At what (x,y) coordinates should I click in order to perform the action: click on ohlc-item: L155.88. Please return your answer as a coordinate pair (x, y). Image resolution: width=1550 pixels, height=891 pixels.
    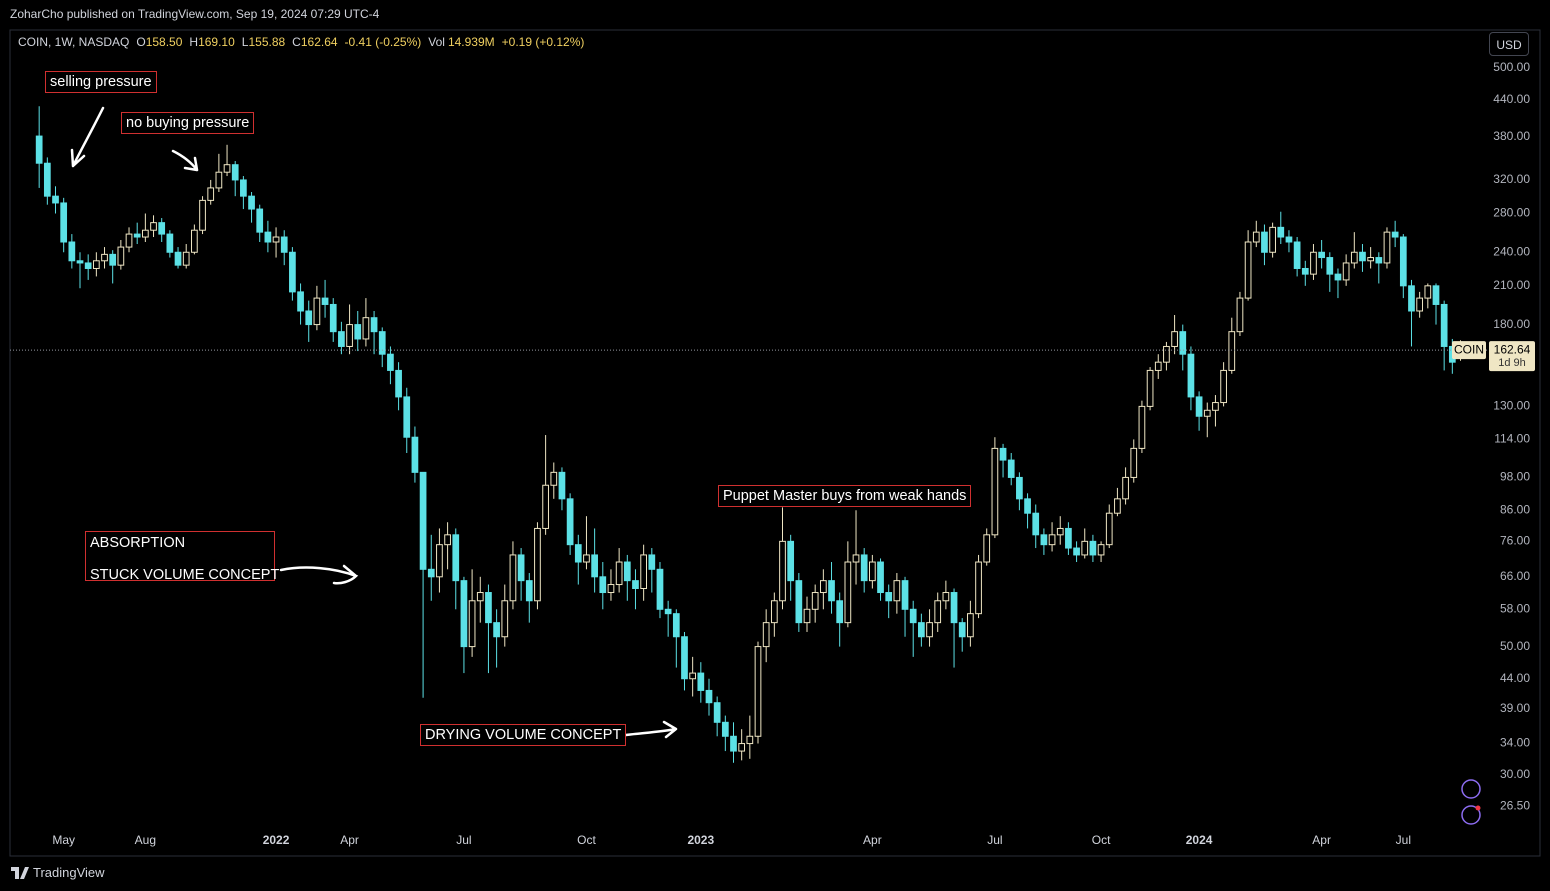
    Looking at the image, I should click on (261, 42).